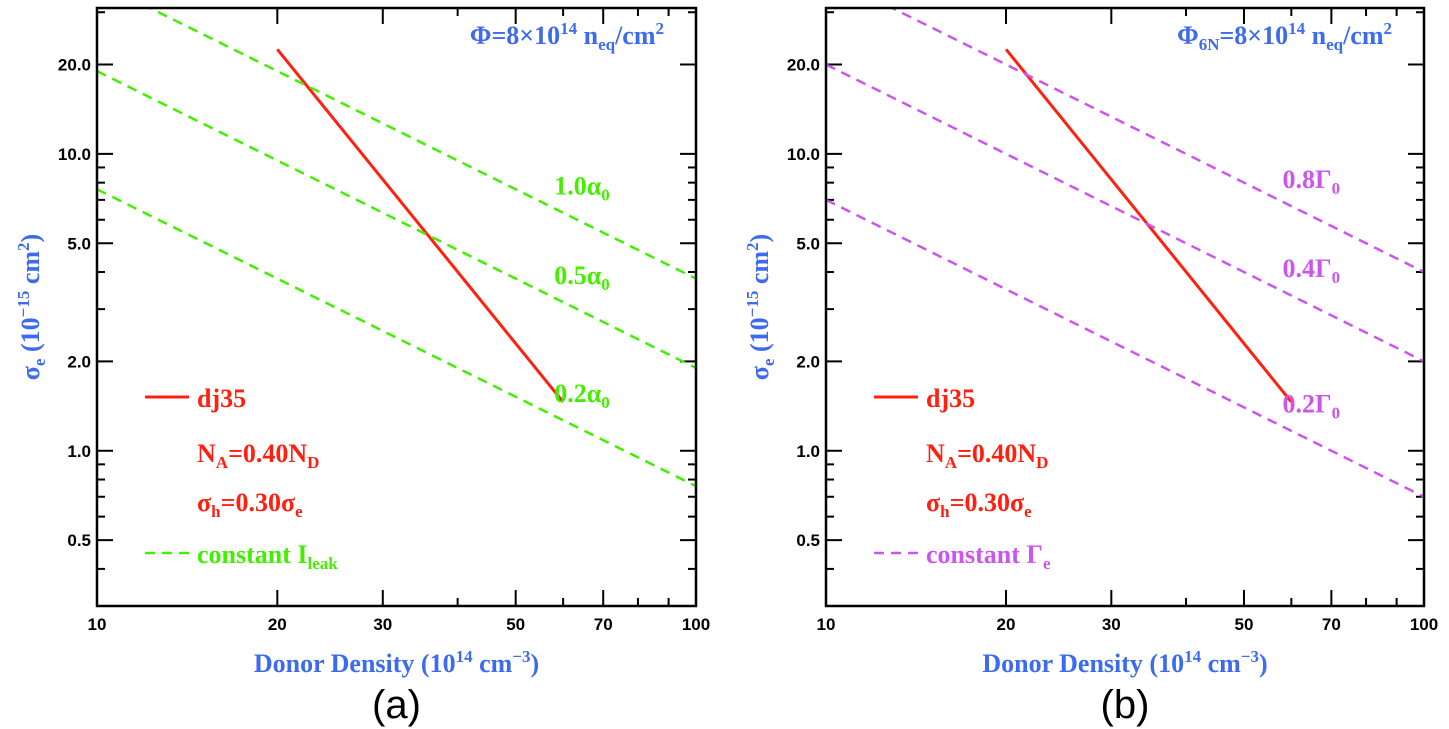 Image resolution: width=1449 pixels, height=729 pixels. I want to click on fluence-annotation-part: /cm, so click(635, 35).